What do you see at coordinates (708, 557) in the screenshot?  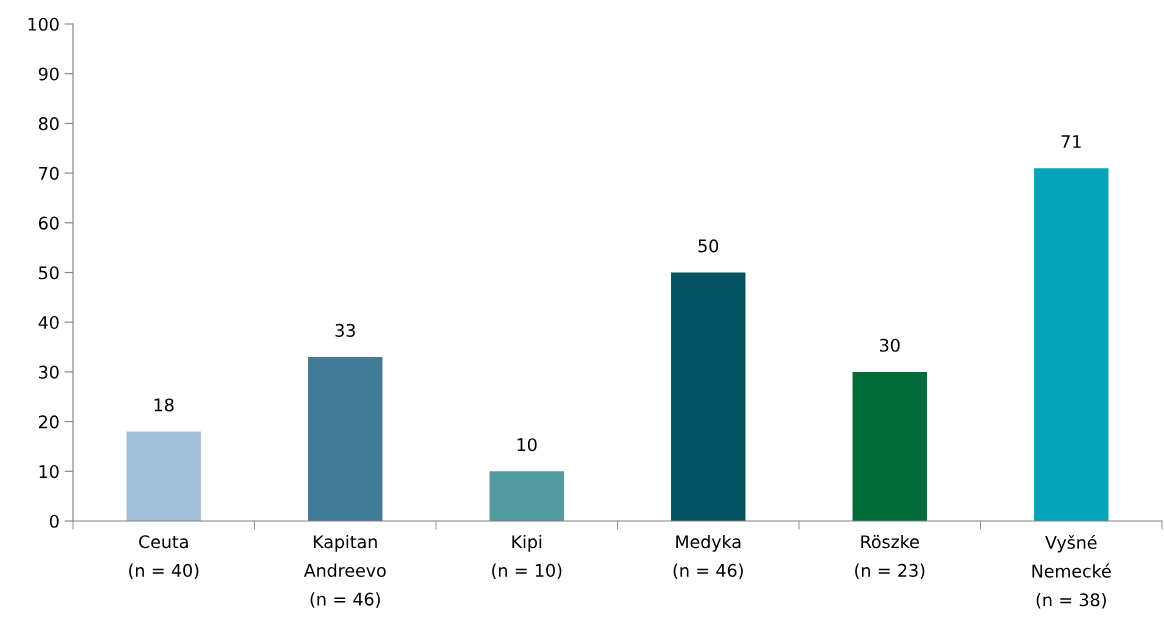 I see `x-tick-label: Medyka (n = 46)` at bounding box center [708, 557].